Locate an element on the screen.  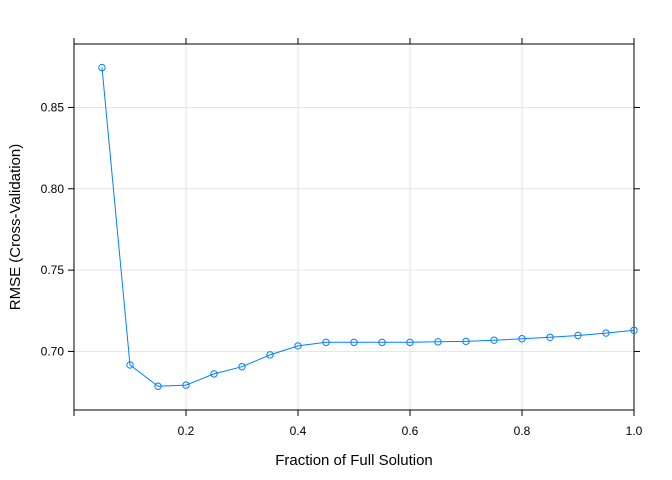
y-axis-title: RMSE (Cross-Validation) is located at coordinates (15, 227).